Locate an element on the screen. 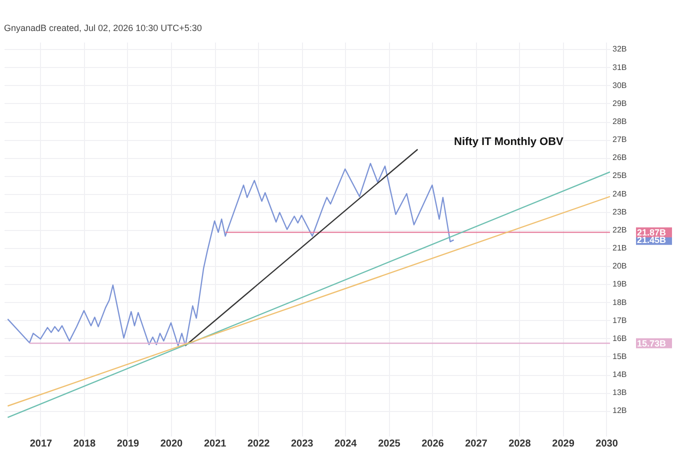 This screenshot has height=461, width=680. y-tick-label: 28B is located at coordinates (619, 121).